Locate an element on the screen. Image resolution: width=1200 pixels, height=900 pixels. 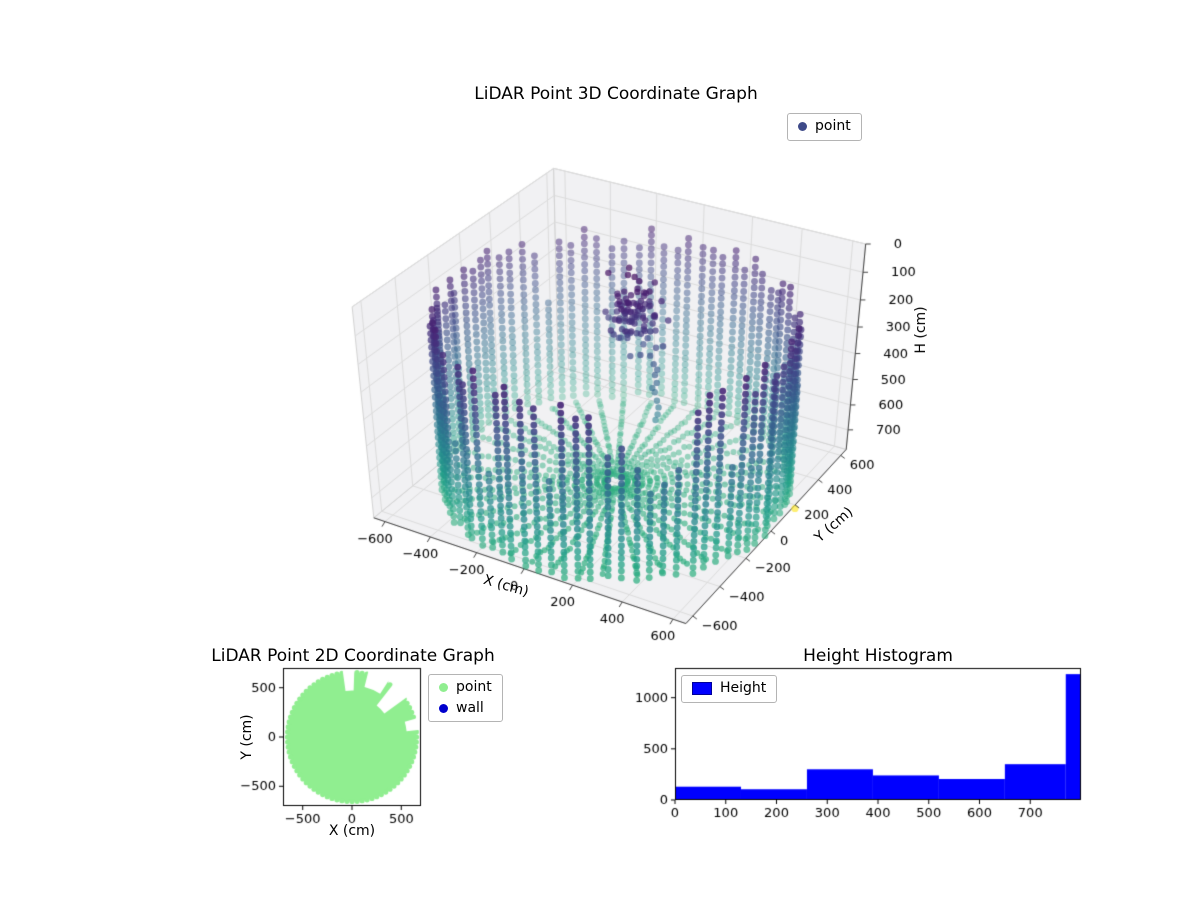
wall-marker-icon is located at coordinates (443, 708).